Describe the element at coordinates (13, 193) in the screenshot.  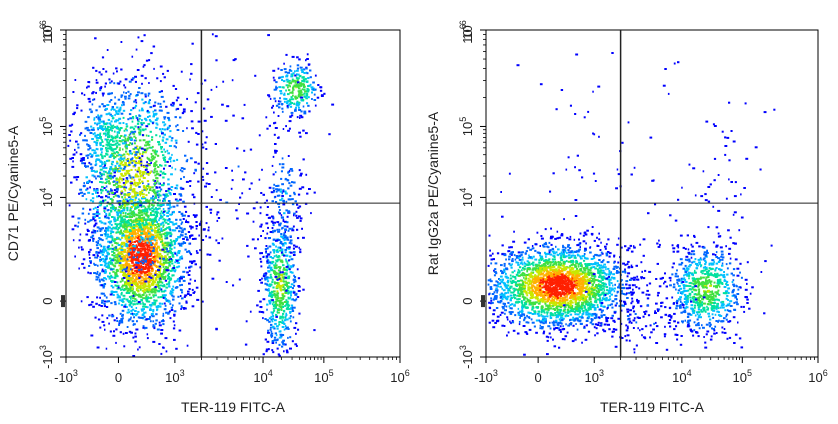
I see `y-axis-title: CD71 PE/Cyanine5-A` at that location.